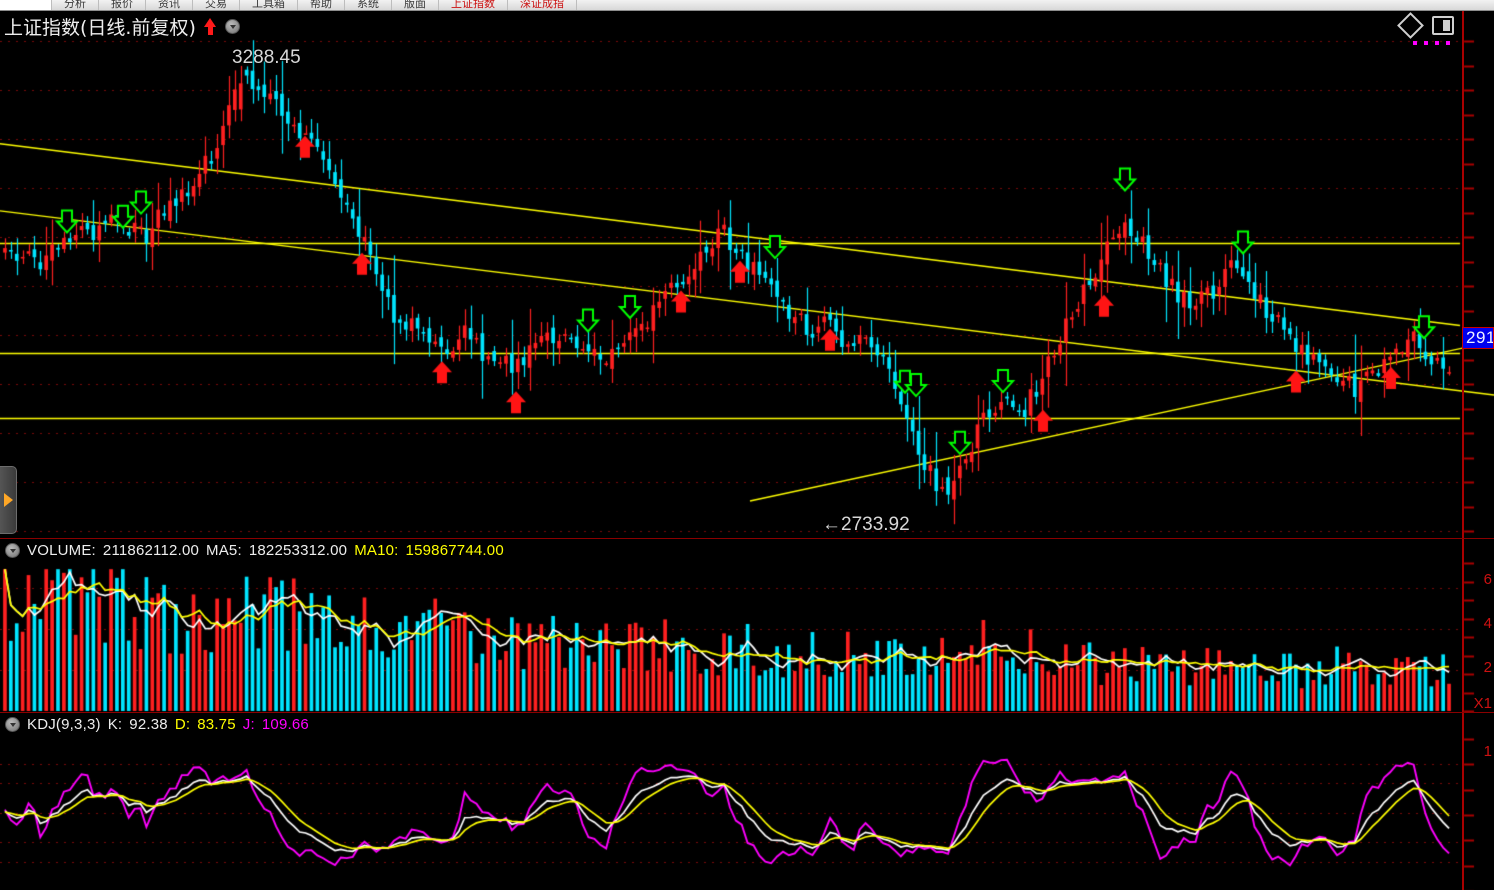 The image size is (1494, 890). Describe the element at coordinates (8, 500) in the screenshot. I see `left-panel-expander` at that location.